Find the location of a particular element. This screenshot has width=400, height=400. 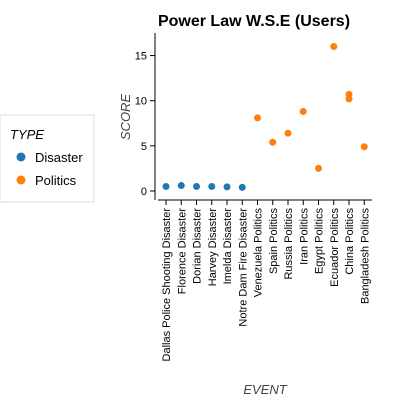

y-tick-label: 15 is located at coordinates (141, 57).